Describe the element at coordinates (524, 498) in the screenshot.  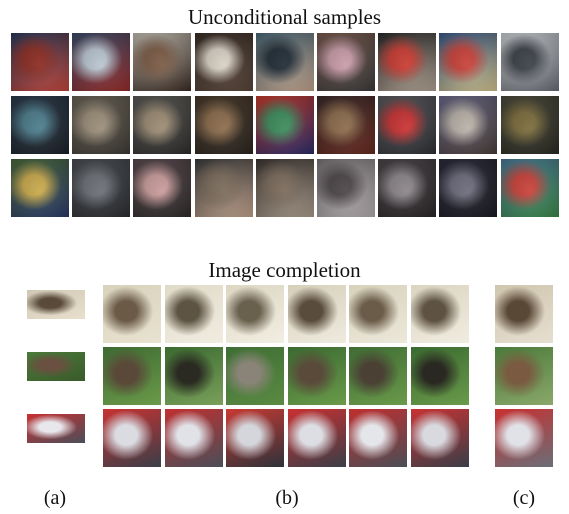
I see `caption-c: (c)` at that location.